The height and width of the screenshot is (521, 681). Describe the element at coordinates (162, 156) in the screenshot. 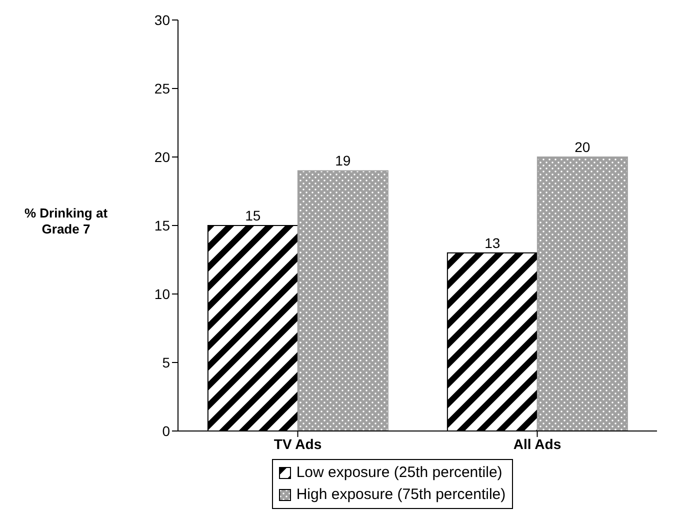

I see `y-tick-label: 20` at that location.